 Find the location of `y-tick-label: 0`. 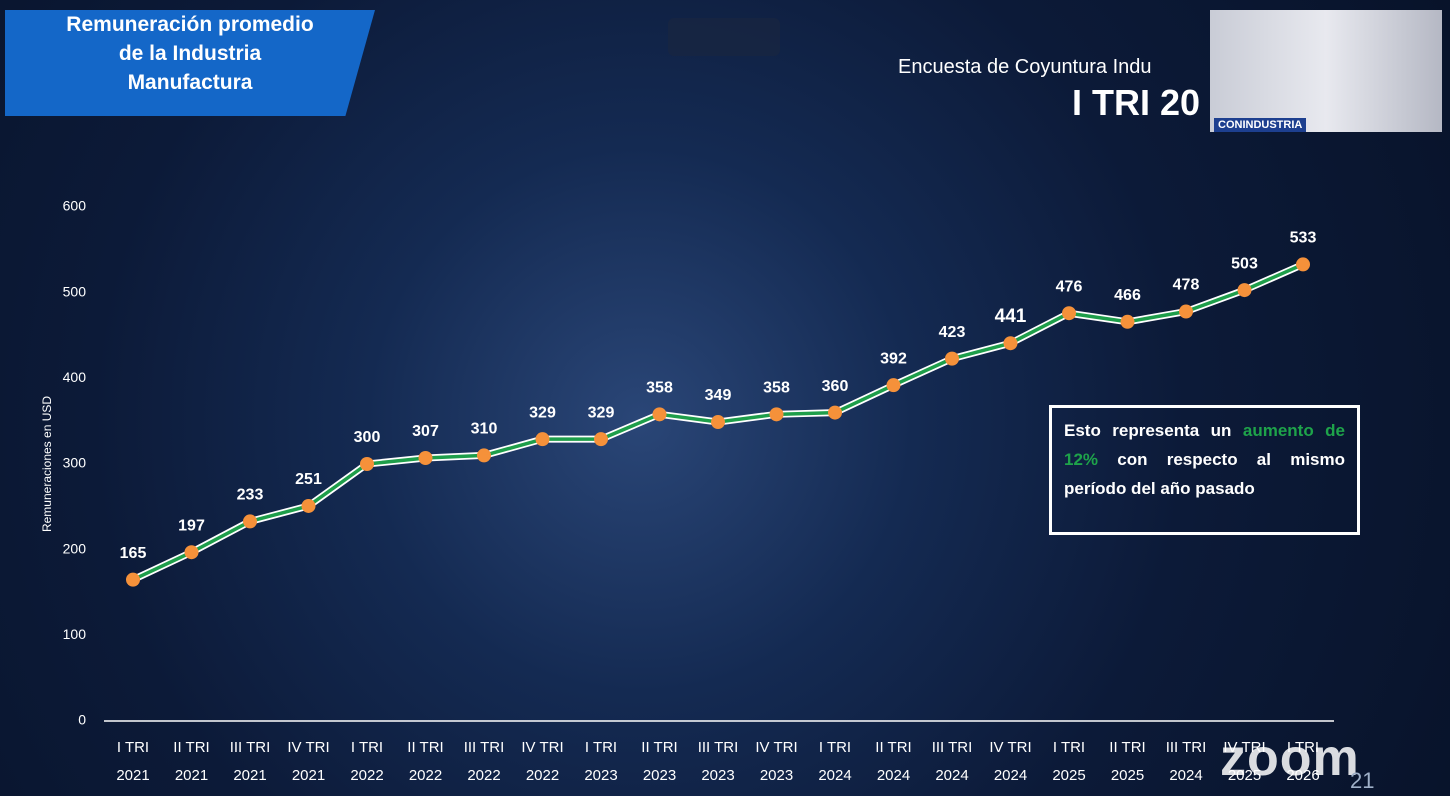

y-tick-label: 0 is located at coordinates (82, 720).